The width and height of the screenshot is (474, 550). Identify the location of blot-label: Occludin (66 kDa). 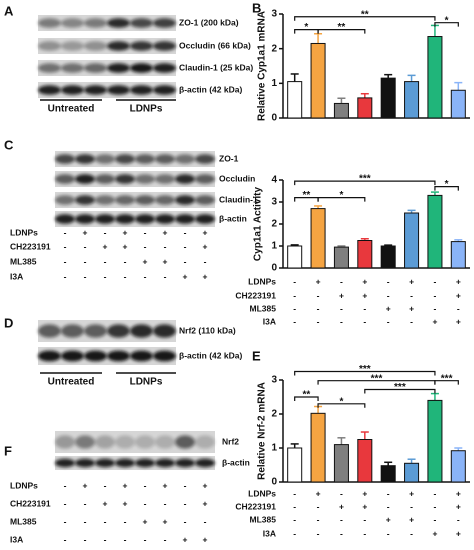
(215, 45).